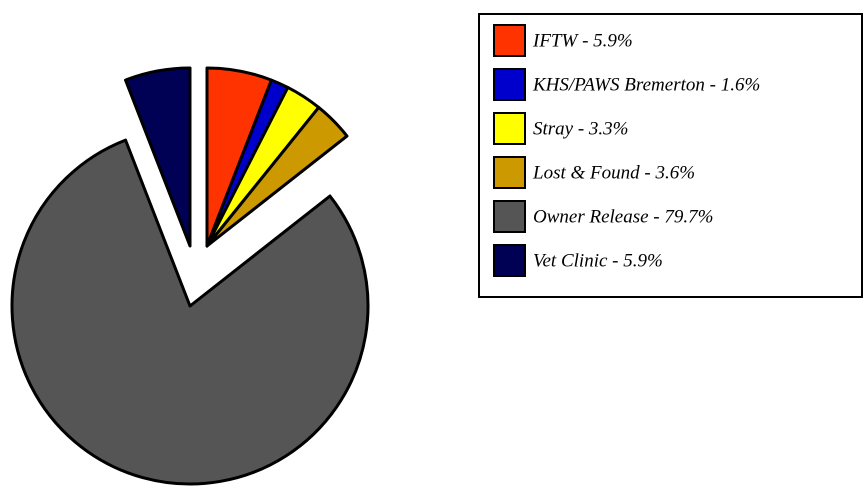 Image resolution: width=867 pixels, height=488 pixels. I want to click on legend-label: Owner Release - 79.7%, so click(623, 216).